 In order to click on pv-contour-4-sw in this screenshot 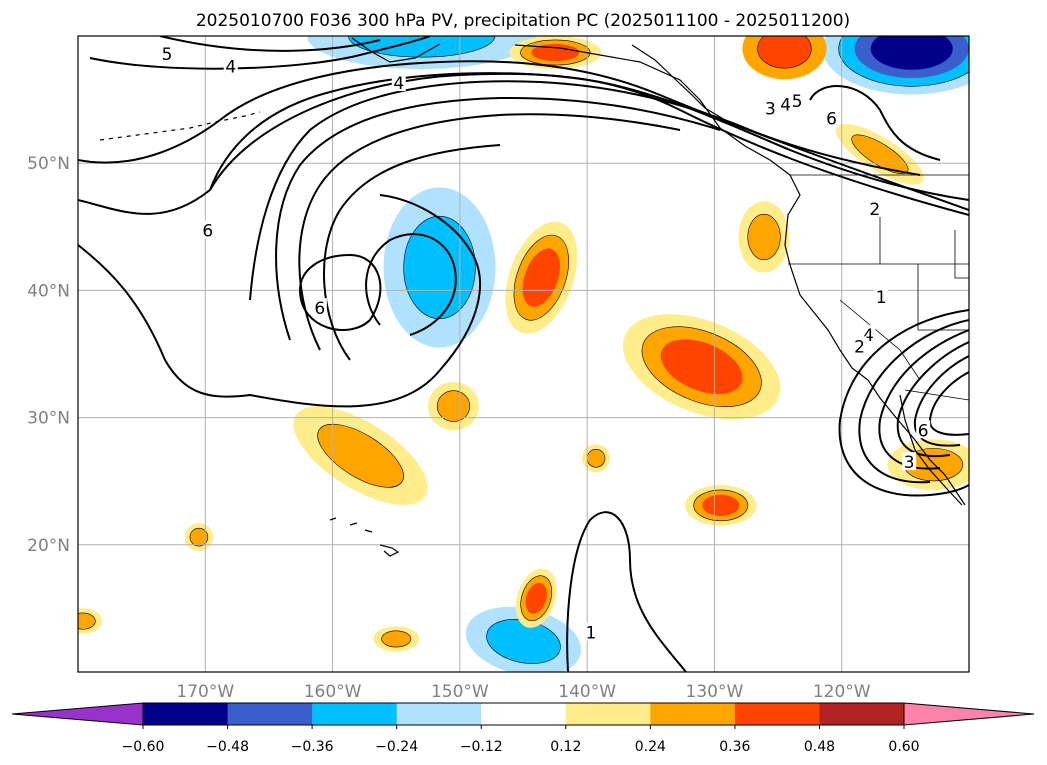, I will do `click(932, 399)`.